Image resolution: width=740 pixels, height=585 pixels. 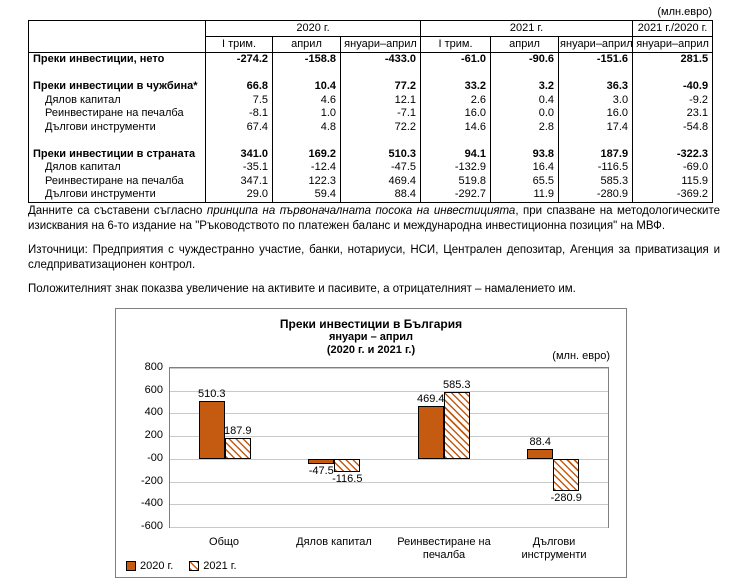 I want to click on table-corner-cell, so click(x=117, y=36).